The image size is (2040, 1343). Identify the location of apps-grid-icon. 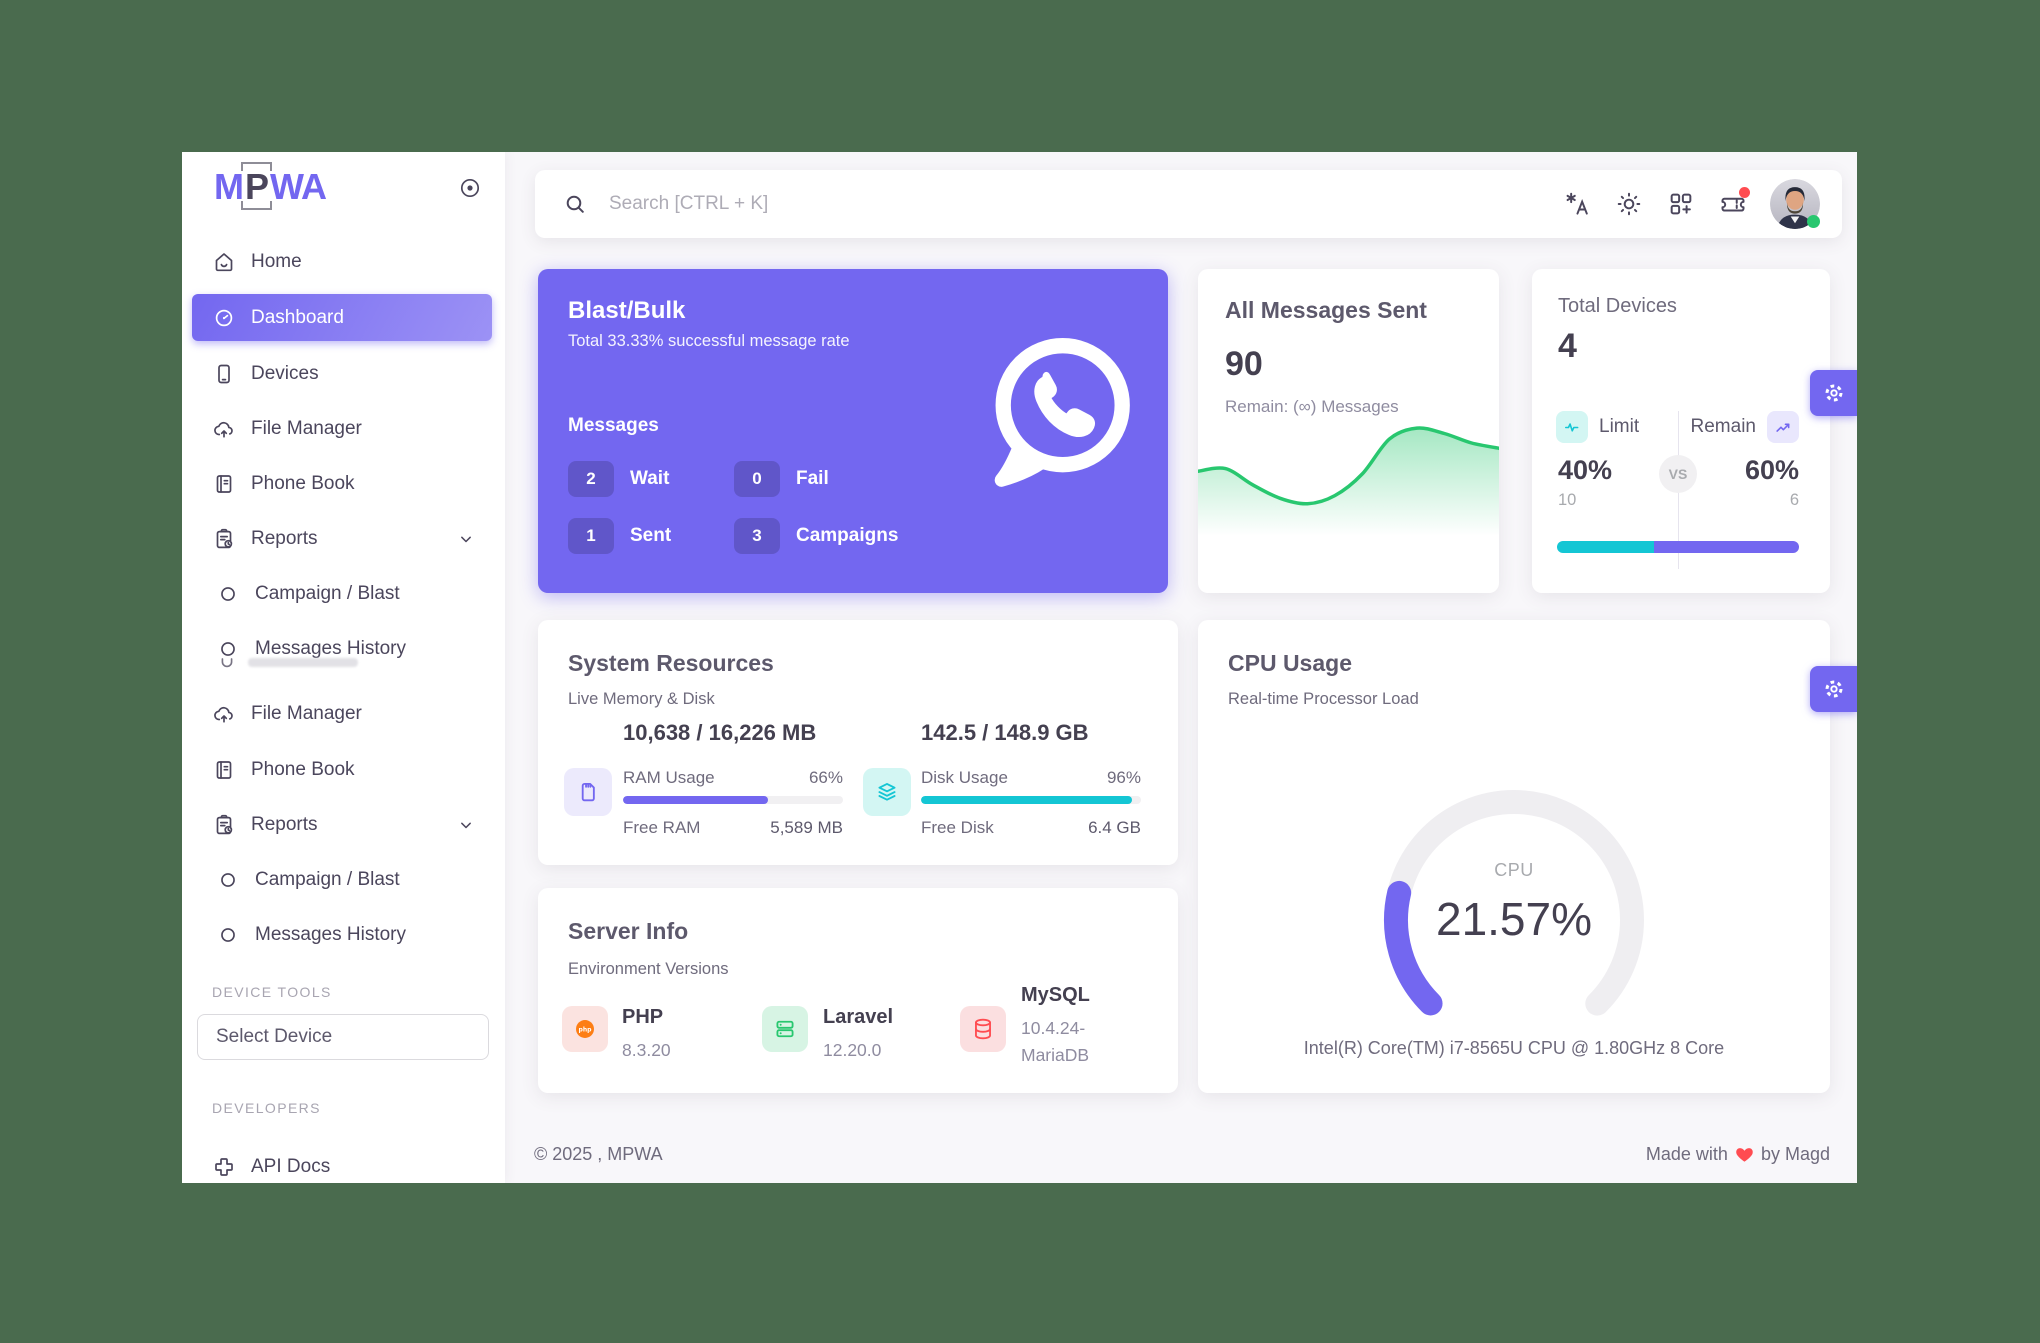
(1681, 204).